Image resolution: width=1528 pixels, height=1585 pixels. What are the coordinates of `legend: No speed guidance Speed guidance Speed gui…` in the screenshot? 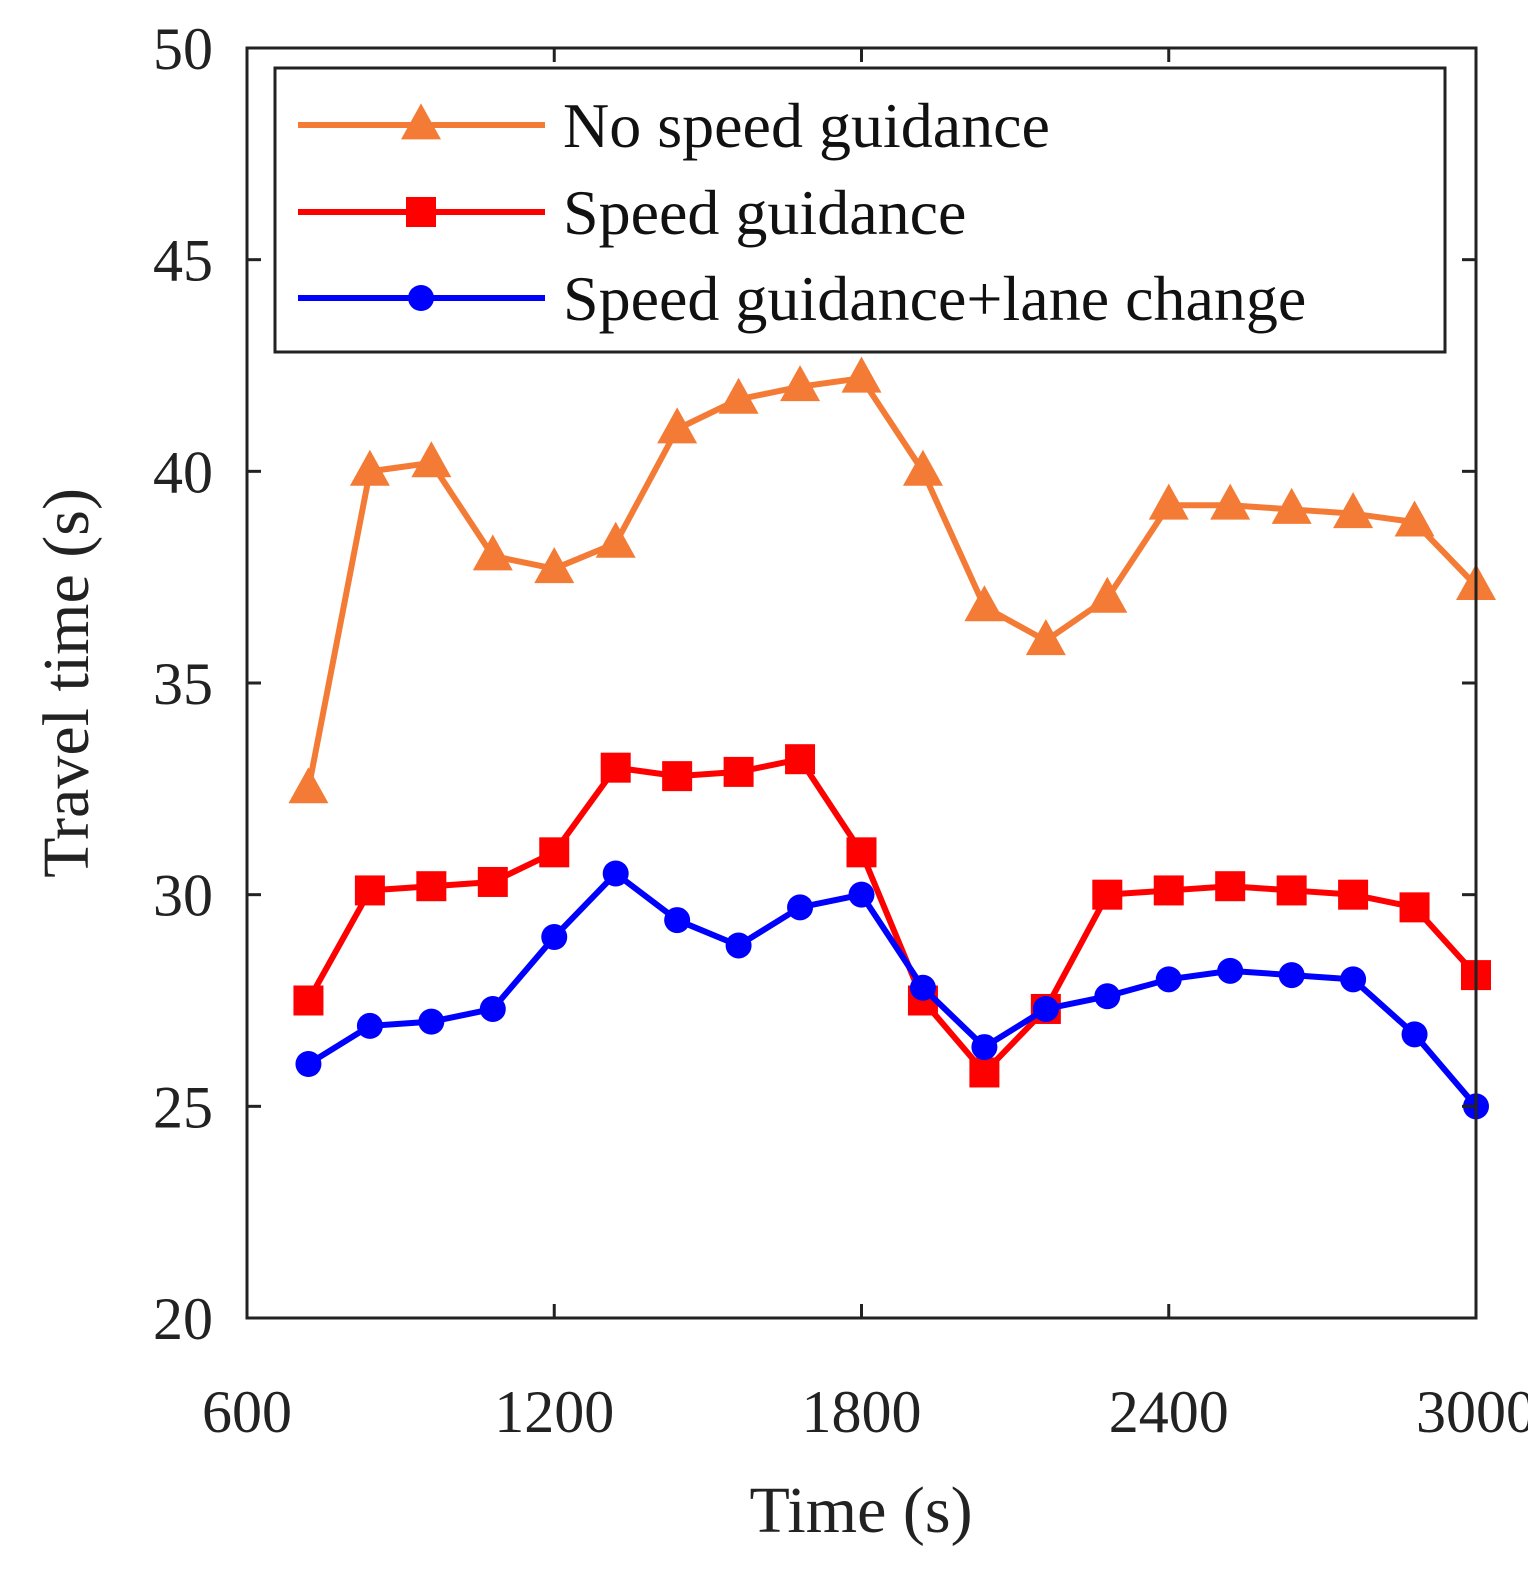 It's located at (860, 210).